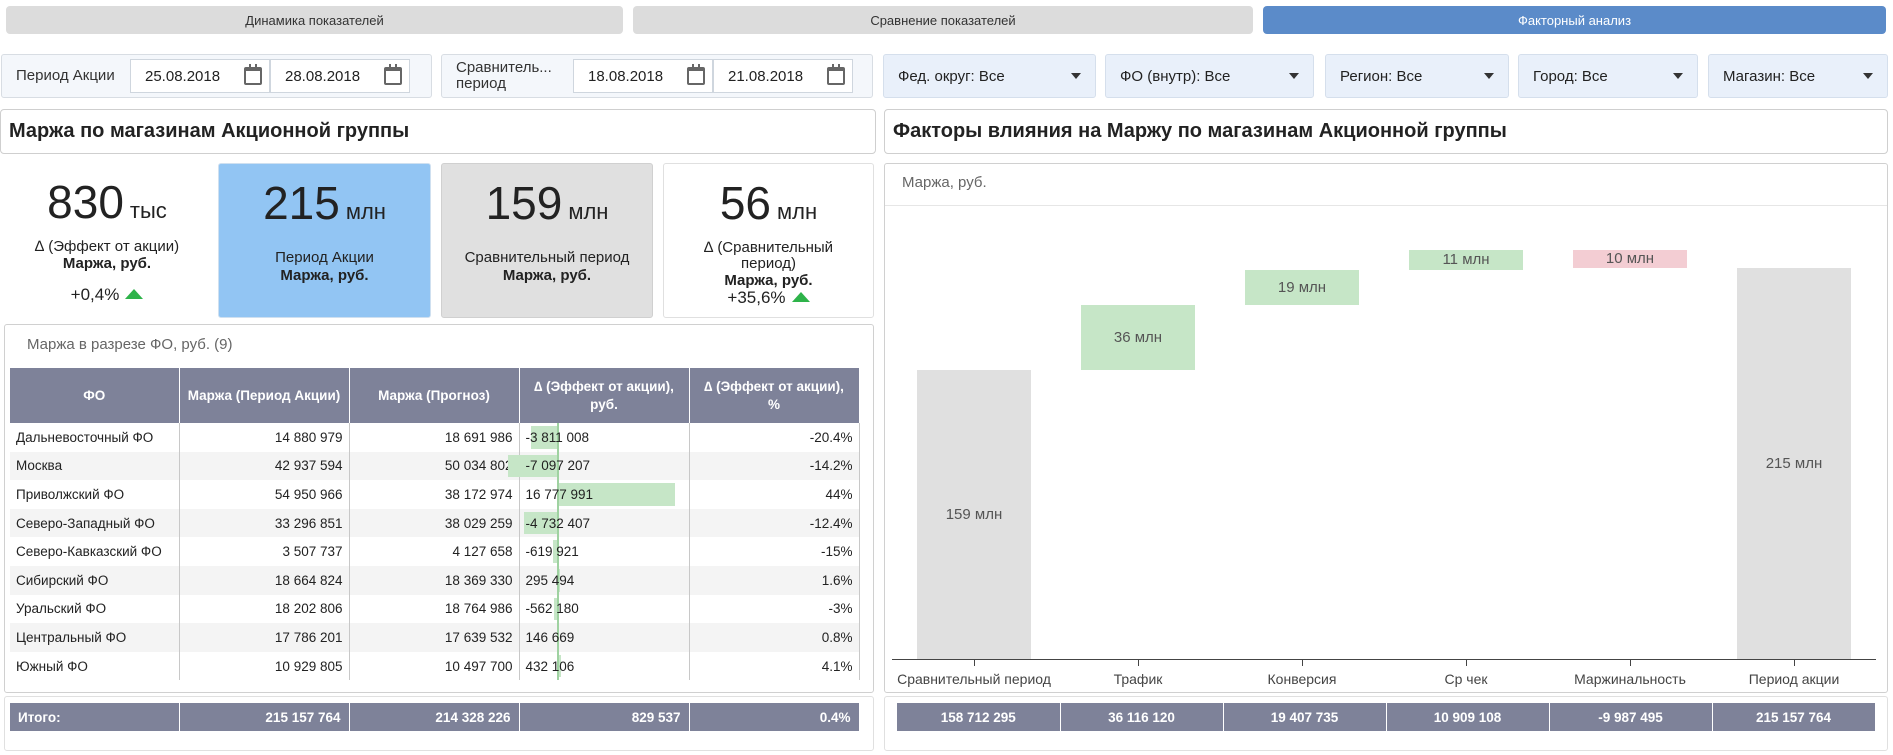 The width and height of the screenshot is (1893, 755). I want to click on cell-delta: -619 921, so click(604, 551).